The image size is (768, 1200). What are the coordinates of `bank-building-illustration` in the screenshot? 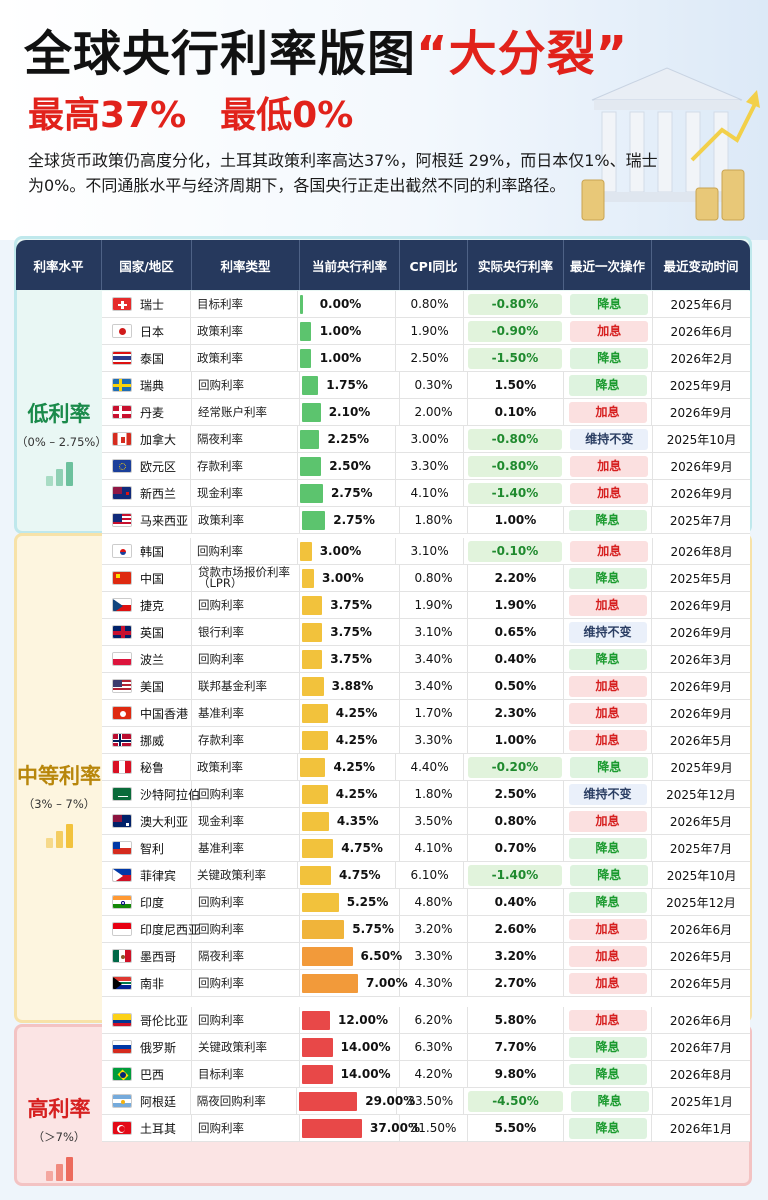 It's located at (670, 144).